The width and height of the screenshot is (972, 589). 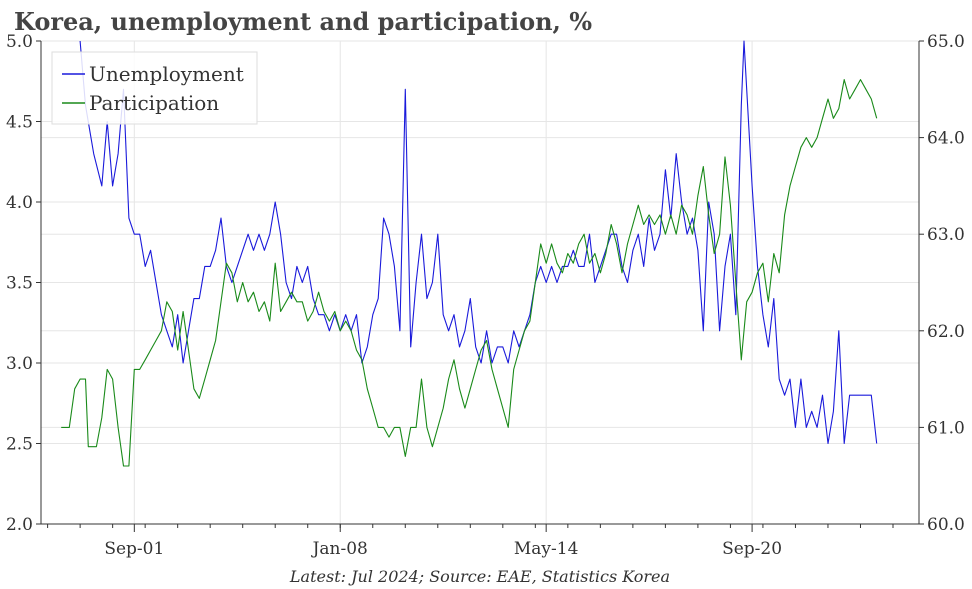 What do you see at coordinates (19, 445) in the screenshot?
I see `left-tick-label-1: 2.5` at bounding box center [19, 445].